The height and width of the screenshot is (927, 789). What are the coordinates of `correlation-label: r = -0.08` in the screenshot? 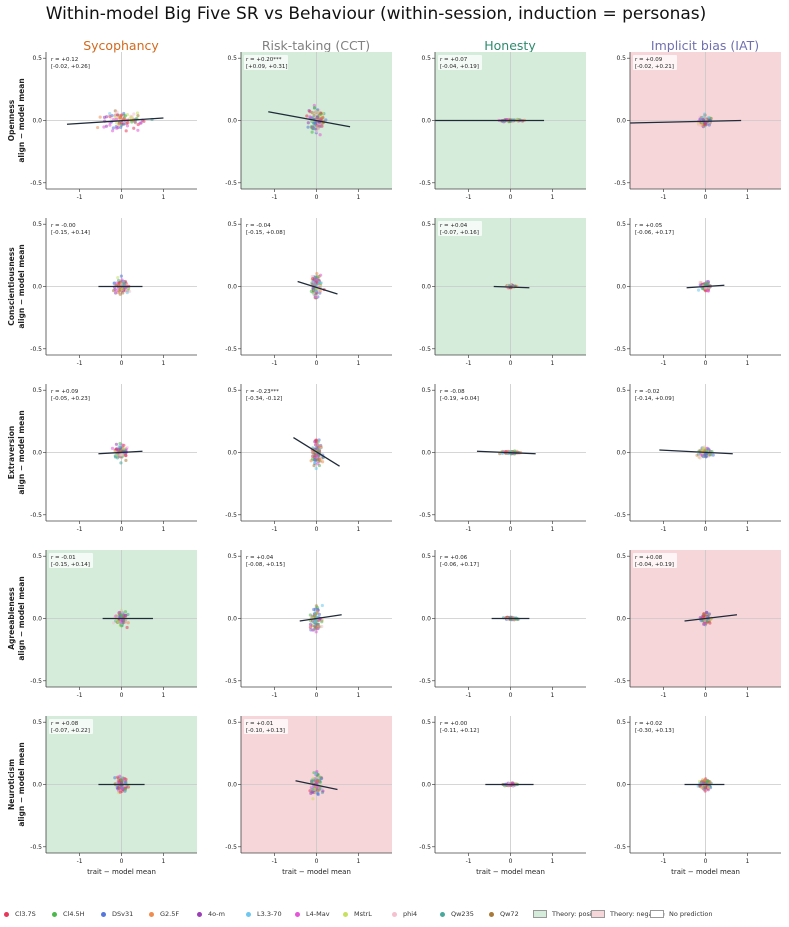 It's located at (452, 392).